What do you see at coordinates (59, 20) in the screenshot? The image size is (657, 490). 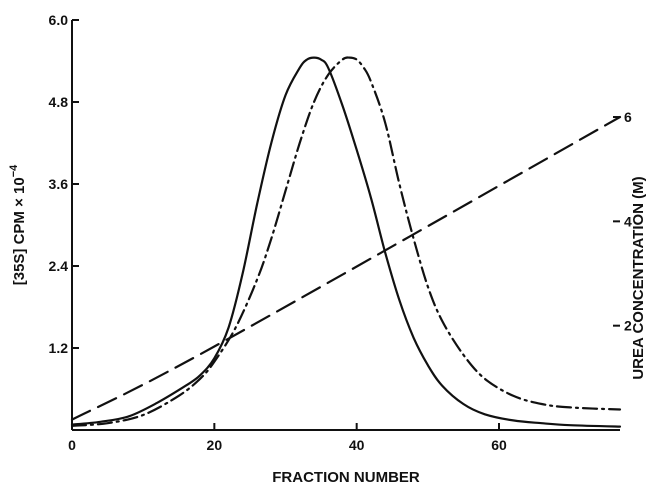 I see `y-tick-label: 6.0` at bounding box center [59, 20].